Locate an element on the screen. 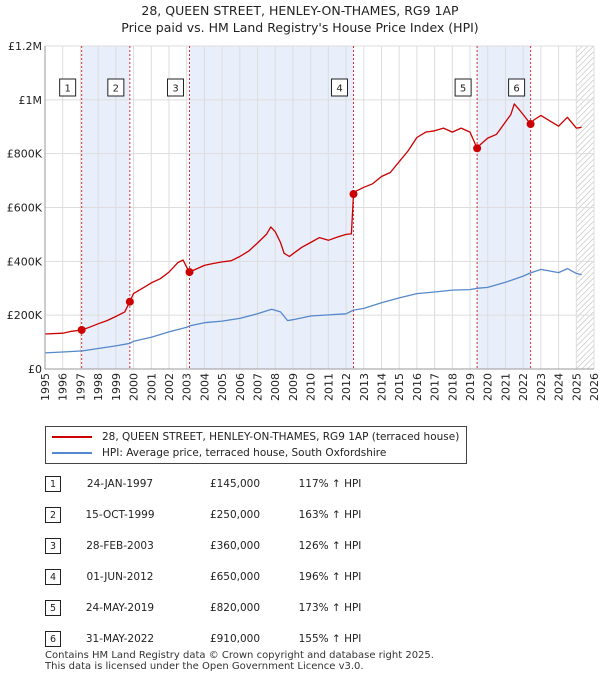 This screenshot has width=600, height=680. x-tick-label: 1997 is located at coordinates (80, 387).